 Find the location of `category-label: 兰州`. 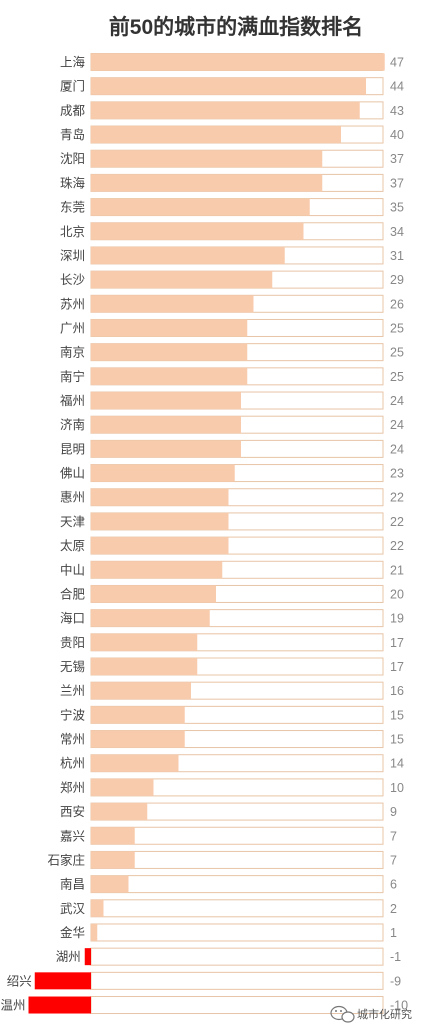

category-label: 兰州 is located at coordinates (72, 691).